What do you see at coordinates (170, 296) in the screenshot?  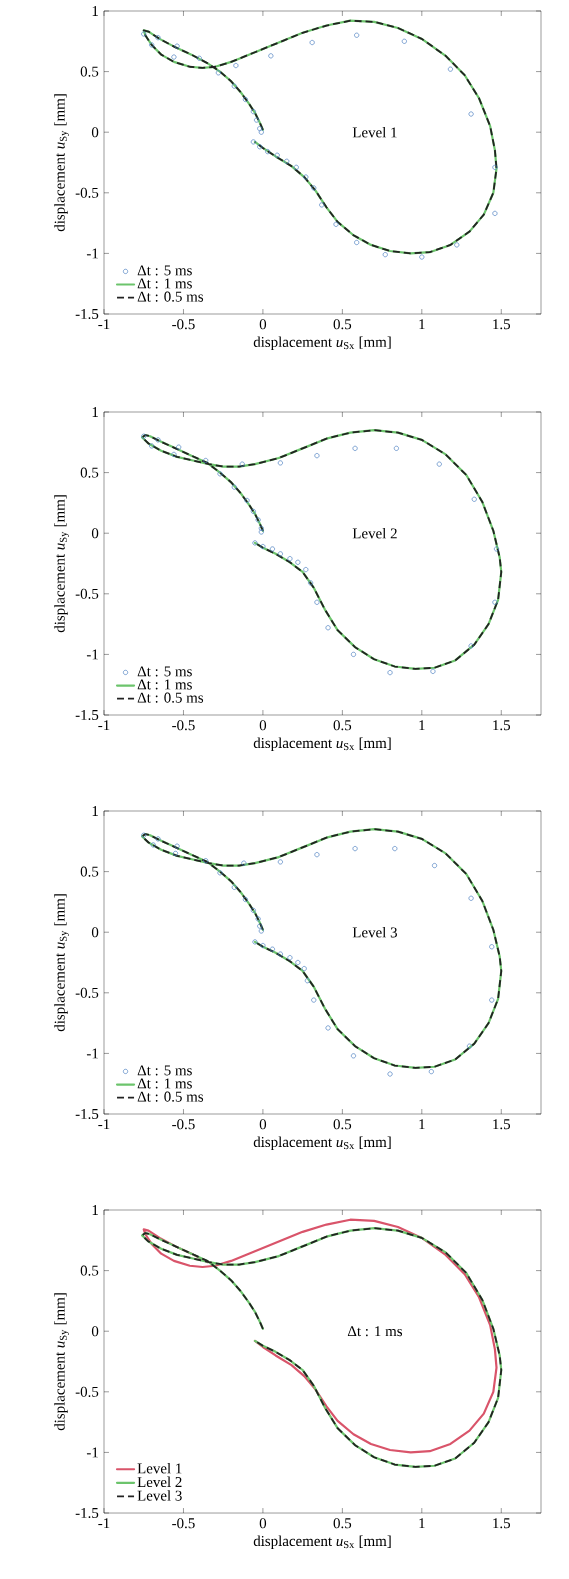 I see `legend-label: Δt : 0.5 ms` at bounding box center [170, 296].